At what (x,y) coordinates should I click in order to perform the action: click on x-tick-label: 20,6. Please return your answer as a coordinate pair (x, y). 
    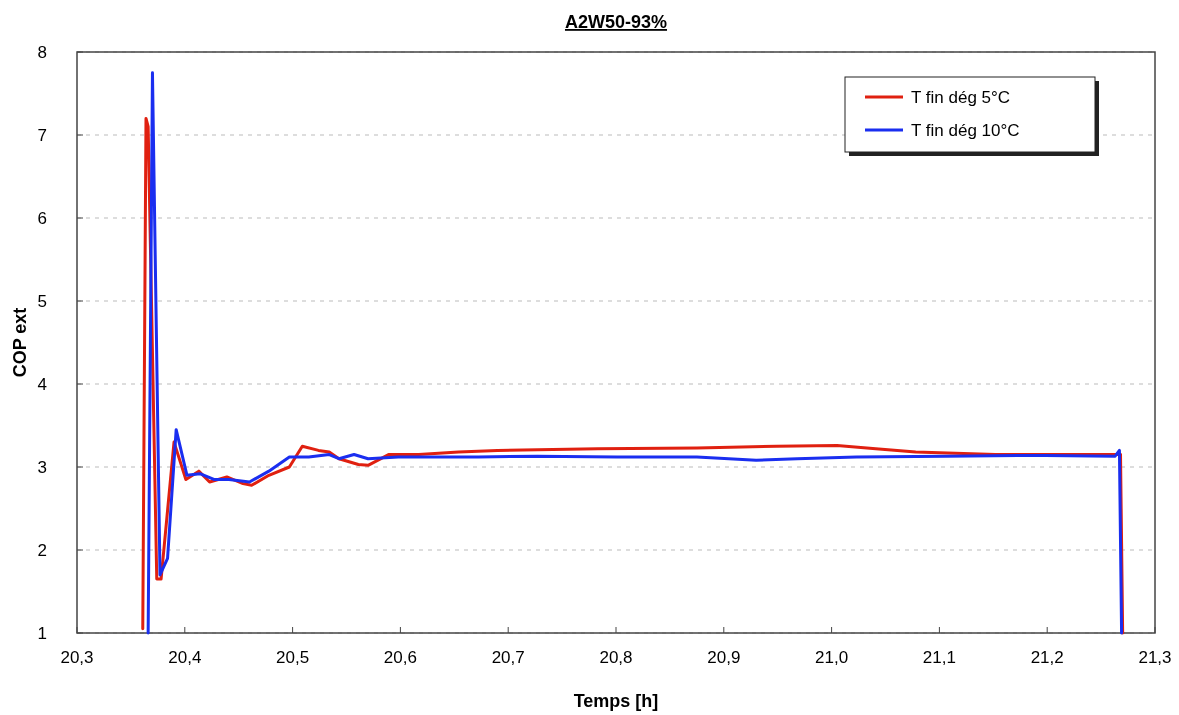
    Looking at the image, I should click on (400, 657).